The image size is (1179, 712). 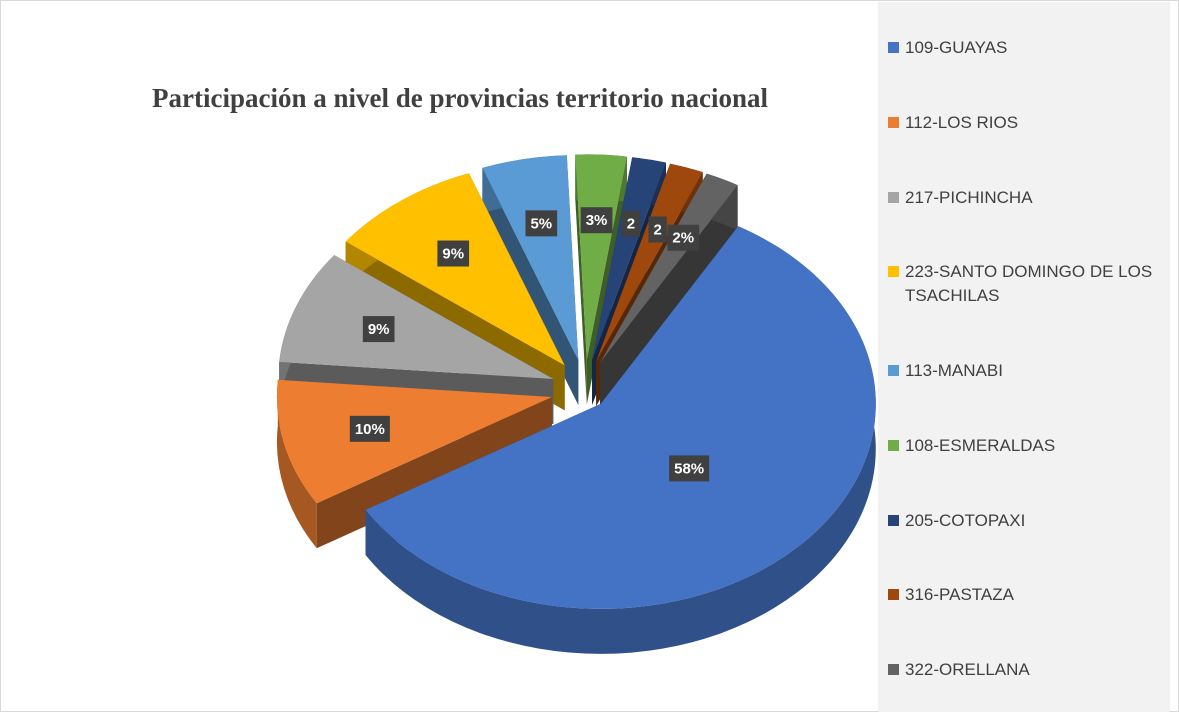 I want to click on legend-label: 113-MANABI, so click(x=954, y=370).